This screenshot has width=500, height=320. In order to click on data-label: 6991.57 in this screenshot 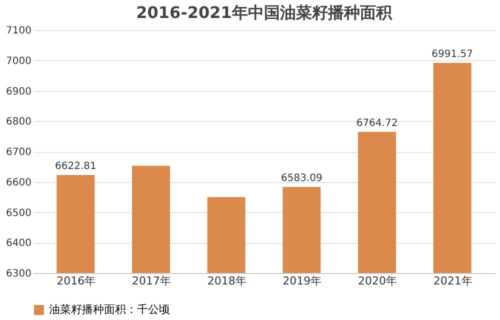, I will do `click(453, 54)`.